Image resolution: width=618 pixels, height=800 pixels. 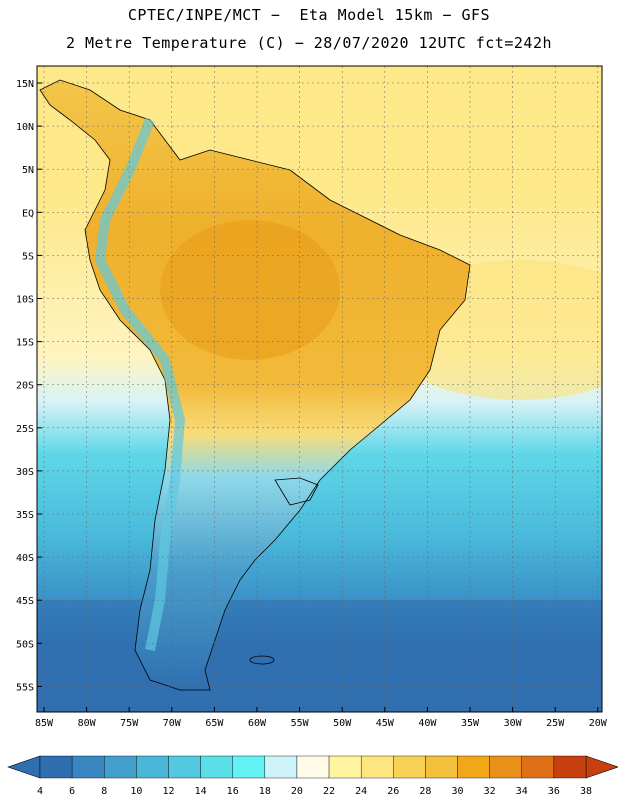 I want to click on lon-label: 85W, so click(x=44, y=723).